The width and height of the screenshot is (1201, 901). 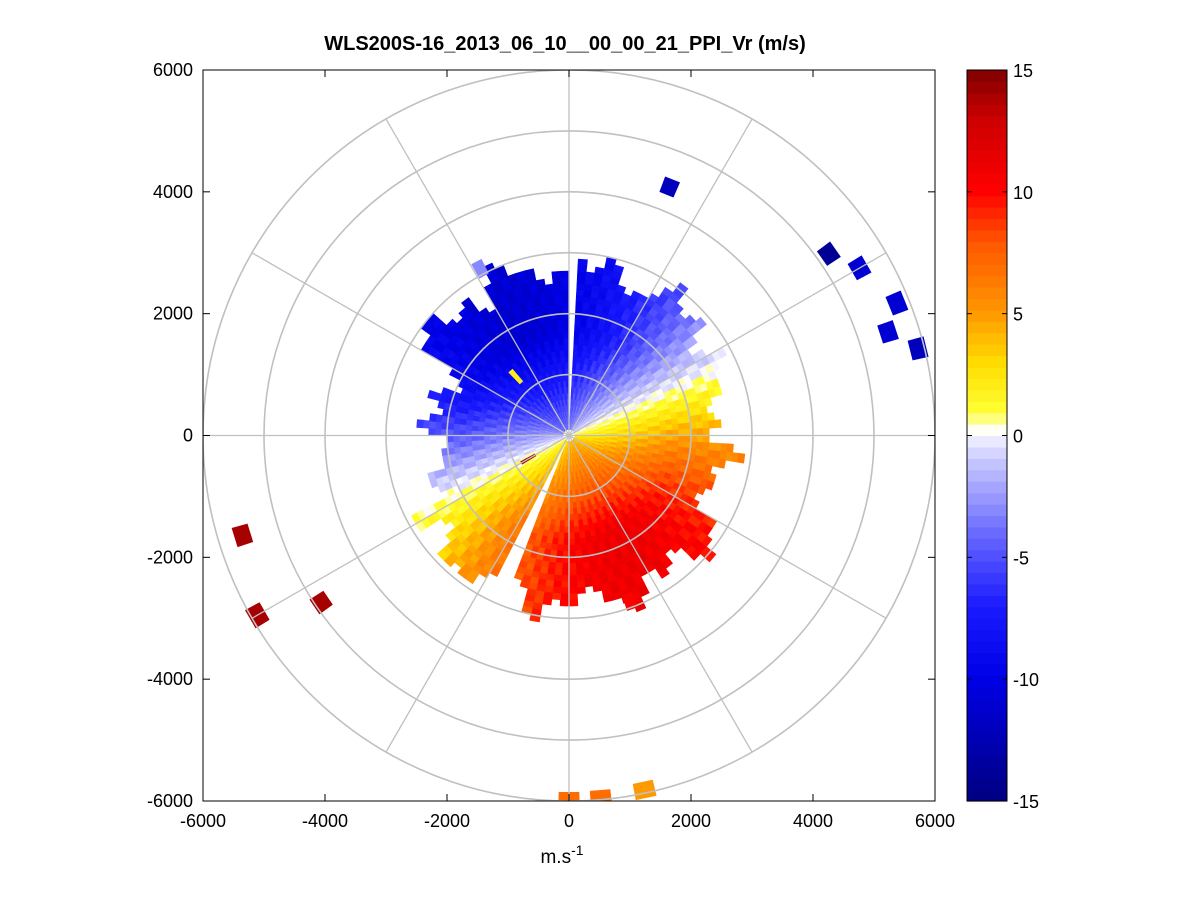 I want to click on grid-ring, so click(x=569, y=435).